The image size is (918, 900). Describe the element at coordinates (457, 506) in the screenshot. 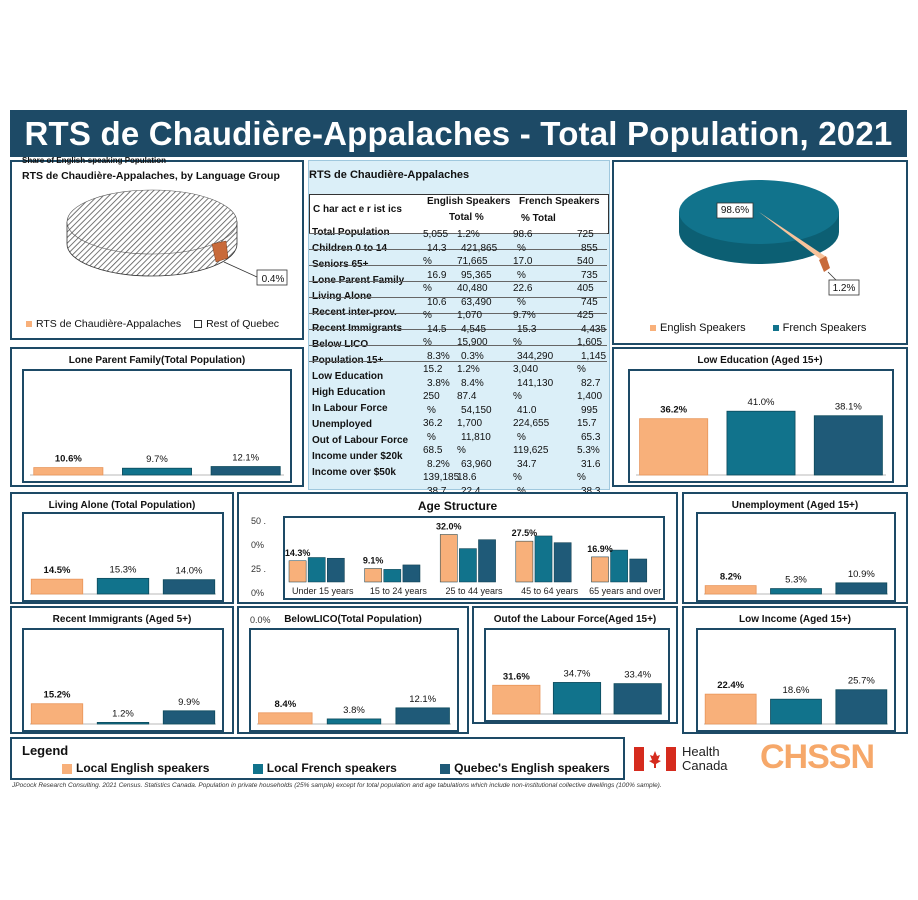

I see `age-structure-title: Age Structure` at that location.